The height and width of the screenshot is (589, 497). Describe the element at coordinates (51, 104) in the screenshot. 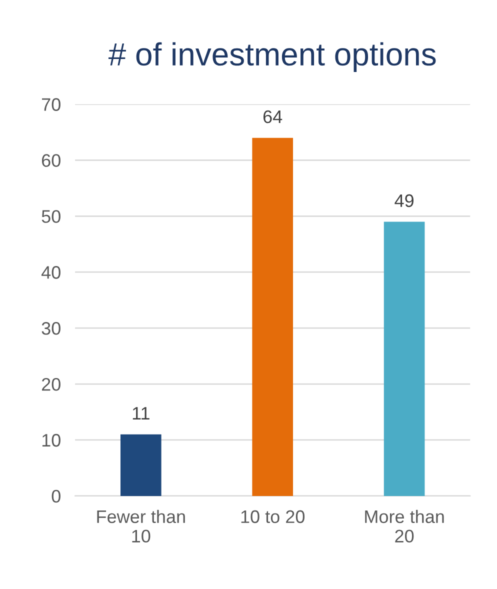

I see `y-tick-label: 70` at that location.